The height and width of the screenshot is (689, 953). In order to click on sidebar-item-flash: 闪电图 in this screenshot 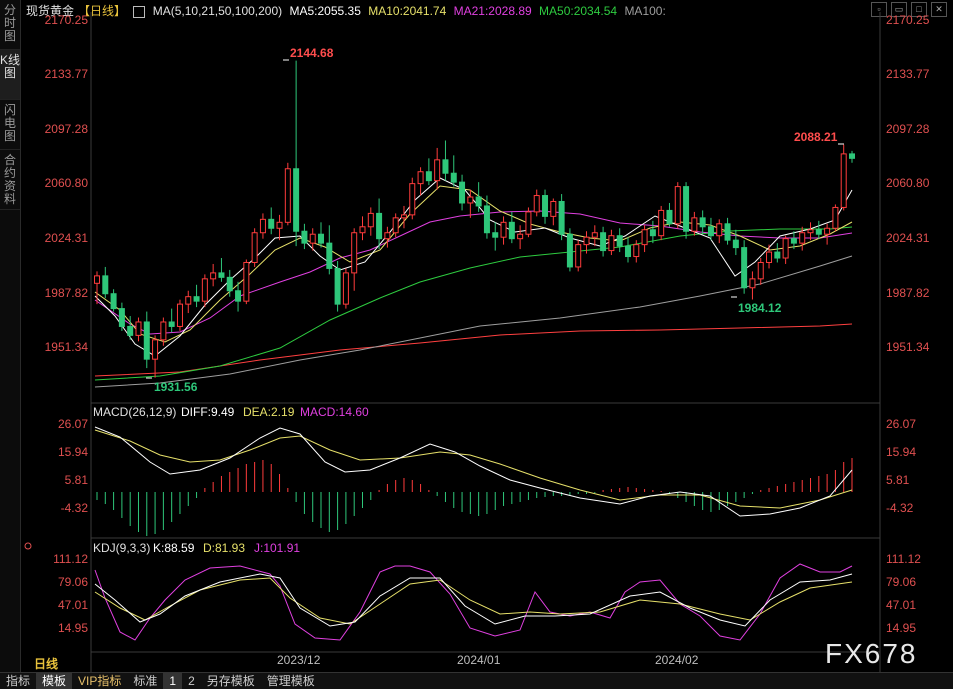, I will do `click(10, 125)`.